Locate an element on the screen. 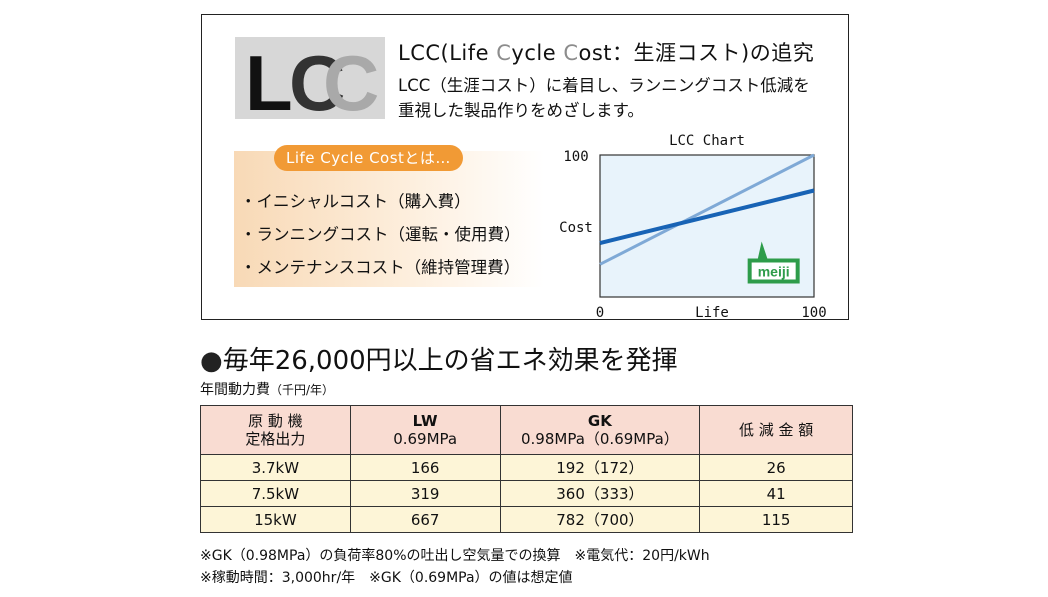 The width and height of the screenshot is (1048, 597). table-row: 7.5kW 319 360（333） 41 is located at coordinates (526, 493).